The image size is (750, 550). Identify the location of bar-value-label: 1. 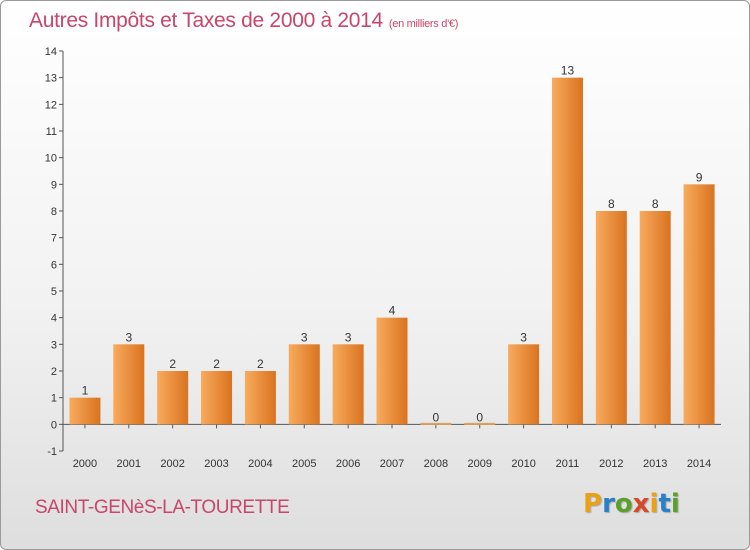
(85, 391).